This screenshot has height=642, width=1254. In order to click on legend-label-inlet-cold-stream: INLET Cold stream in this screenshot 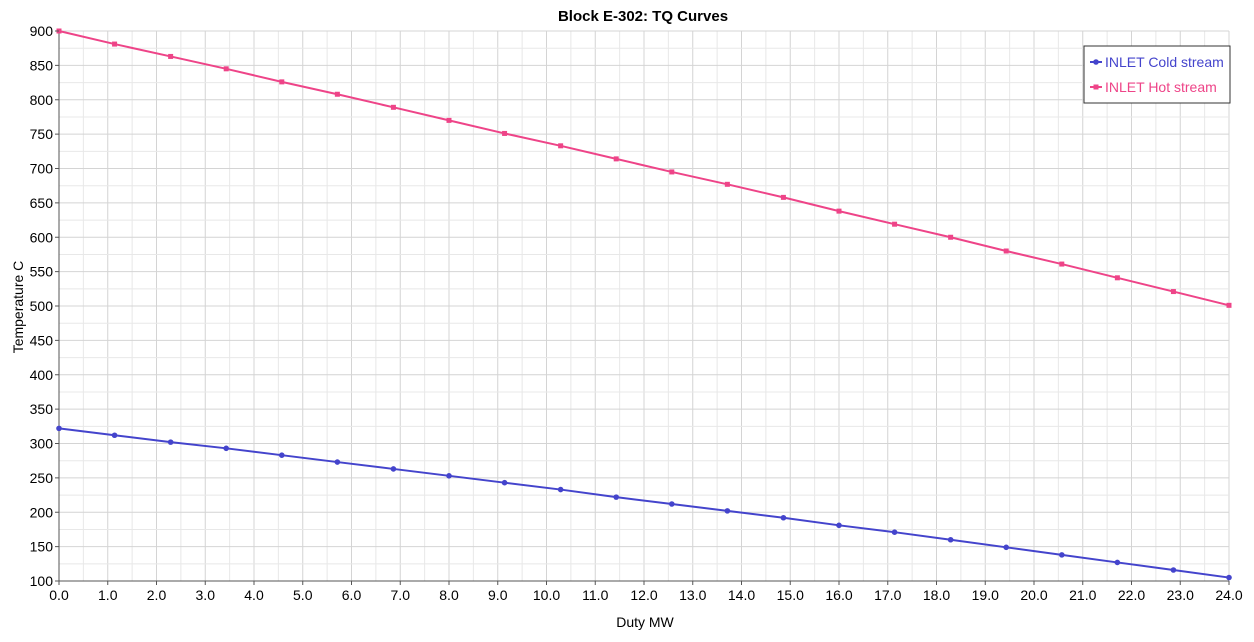, I will do `click(1164, 62)`.